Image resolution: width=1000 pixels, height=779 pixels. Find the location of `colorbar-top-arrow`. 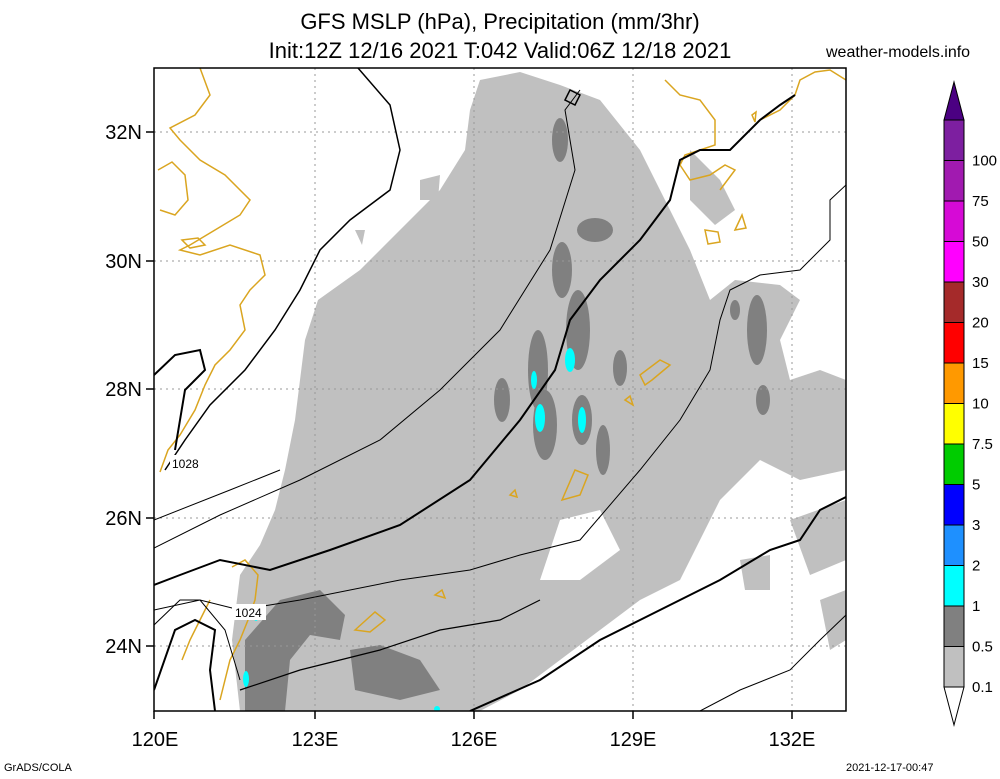

colorbar-top-arrow is located at coordinates (954, 100).